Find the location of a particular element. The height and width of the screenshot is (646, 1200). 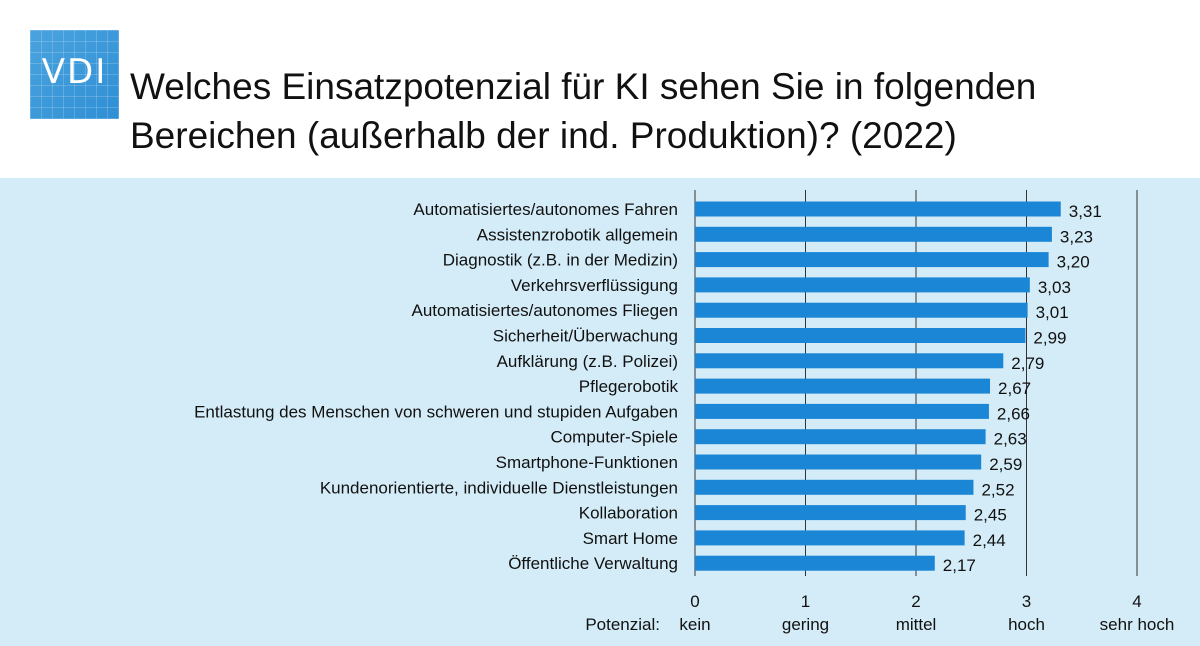

x-tick-label-3: 3 is located at coordinates (1026, 601).